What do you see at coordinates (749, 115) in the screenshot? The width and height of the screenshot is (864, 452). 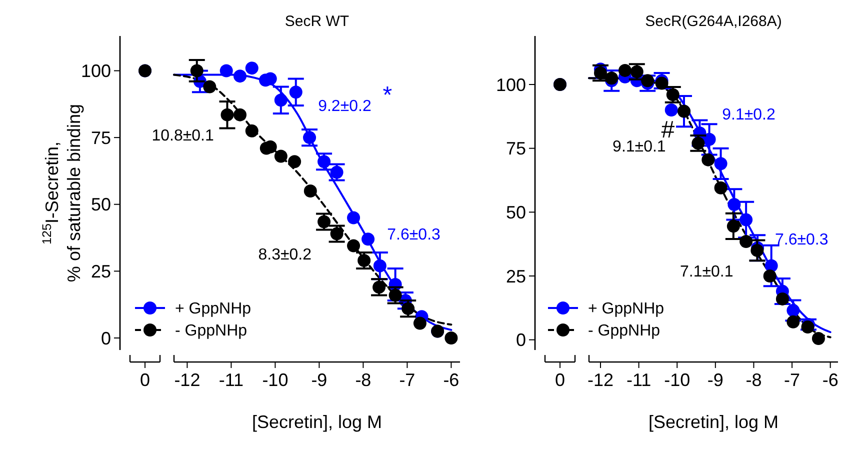 I see `annotation: 9.1±0.2` at bounding box center [749, 115].